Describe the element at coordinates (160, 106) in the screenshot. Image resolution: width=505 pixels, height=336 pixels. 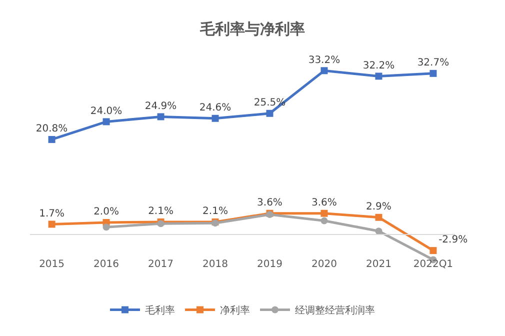
I see `data-label: 24.9%` at that location.